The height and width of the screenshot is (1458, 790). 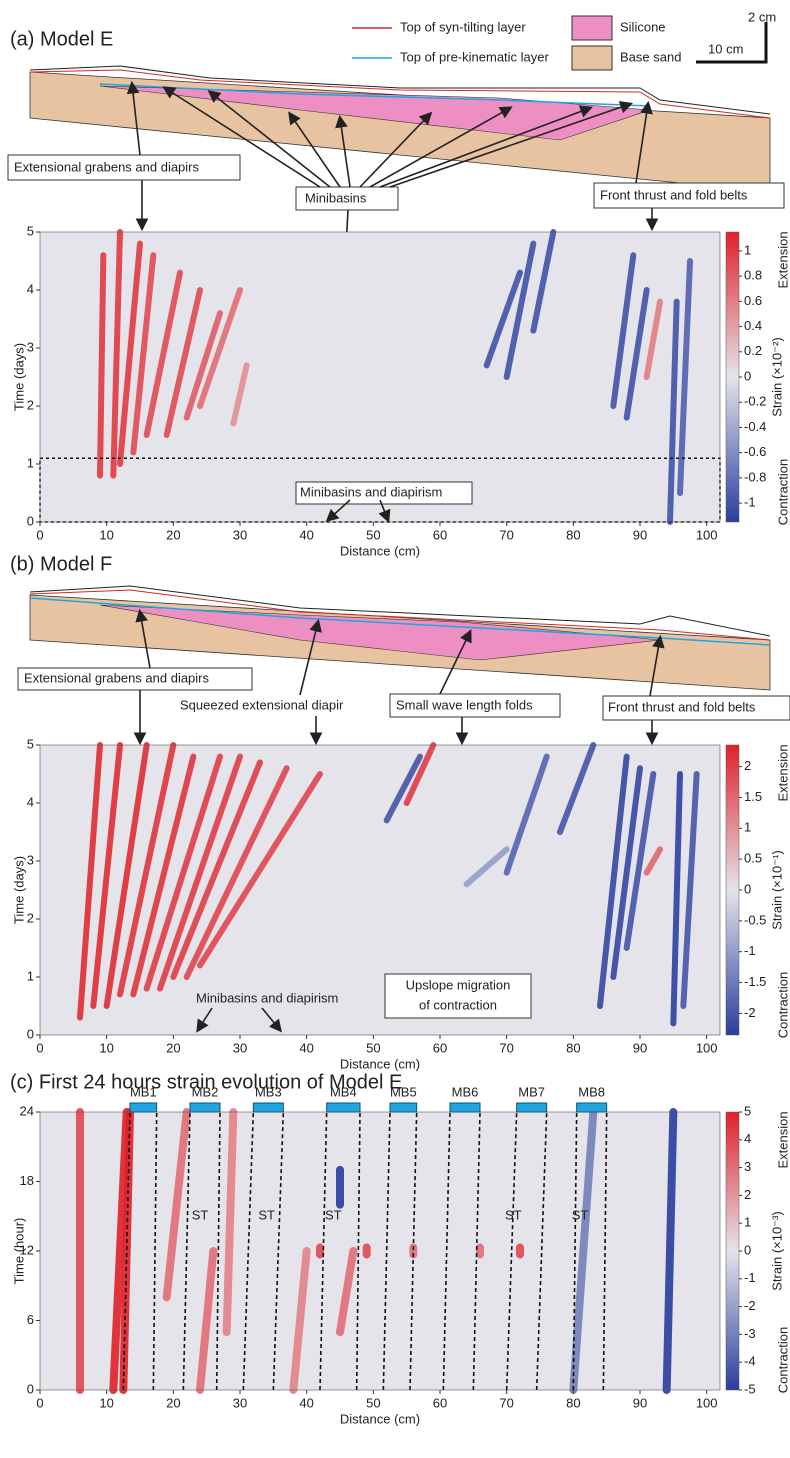 I want to click on annotation: of contraction, so click(x=458, y=1004).